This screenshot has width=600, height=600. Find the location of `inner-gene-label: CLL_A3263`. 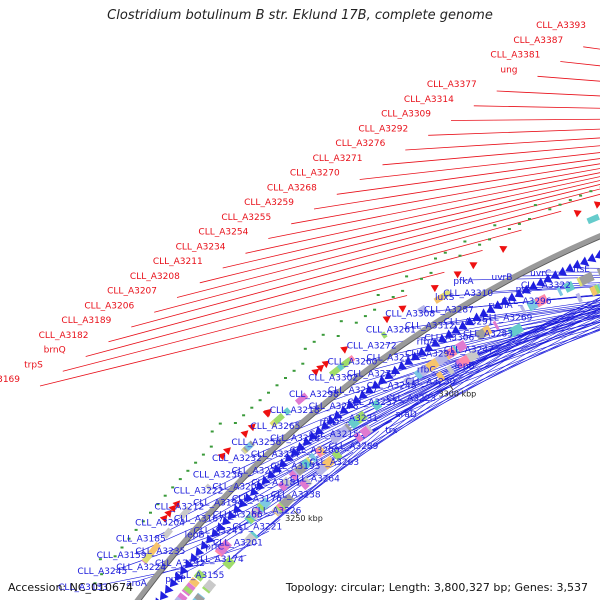

inner-gene-label: CLL_A3263 is located at coordinates (334, 463).